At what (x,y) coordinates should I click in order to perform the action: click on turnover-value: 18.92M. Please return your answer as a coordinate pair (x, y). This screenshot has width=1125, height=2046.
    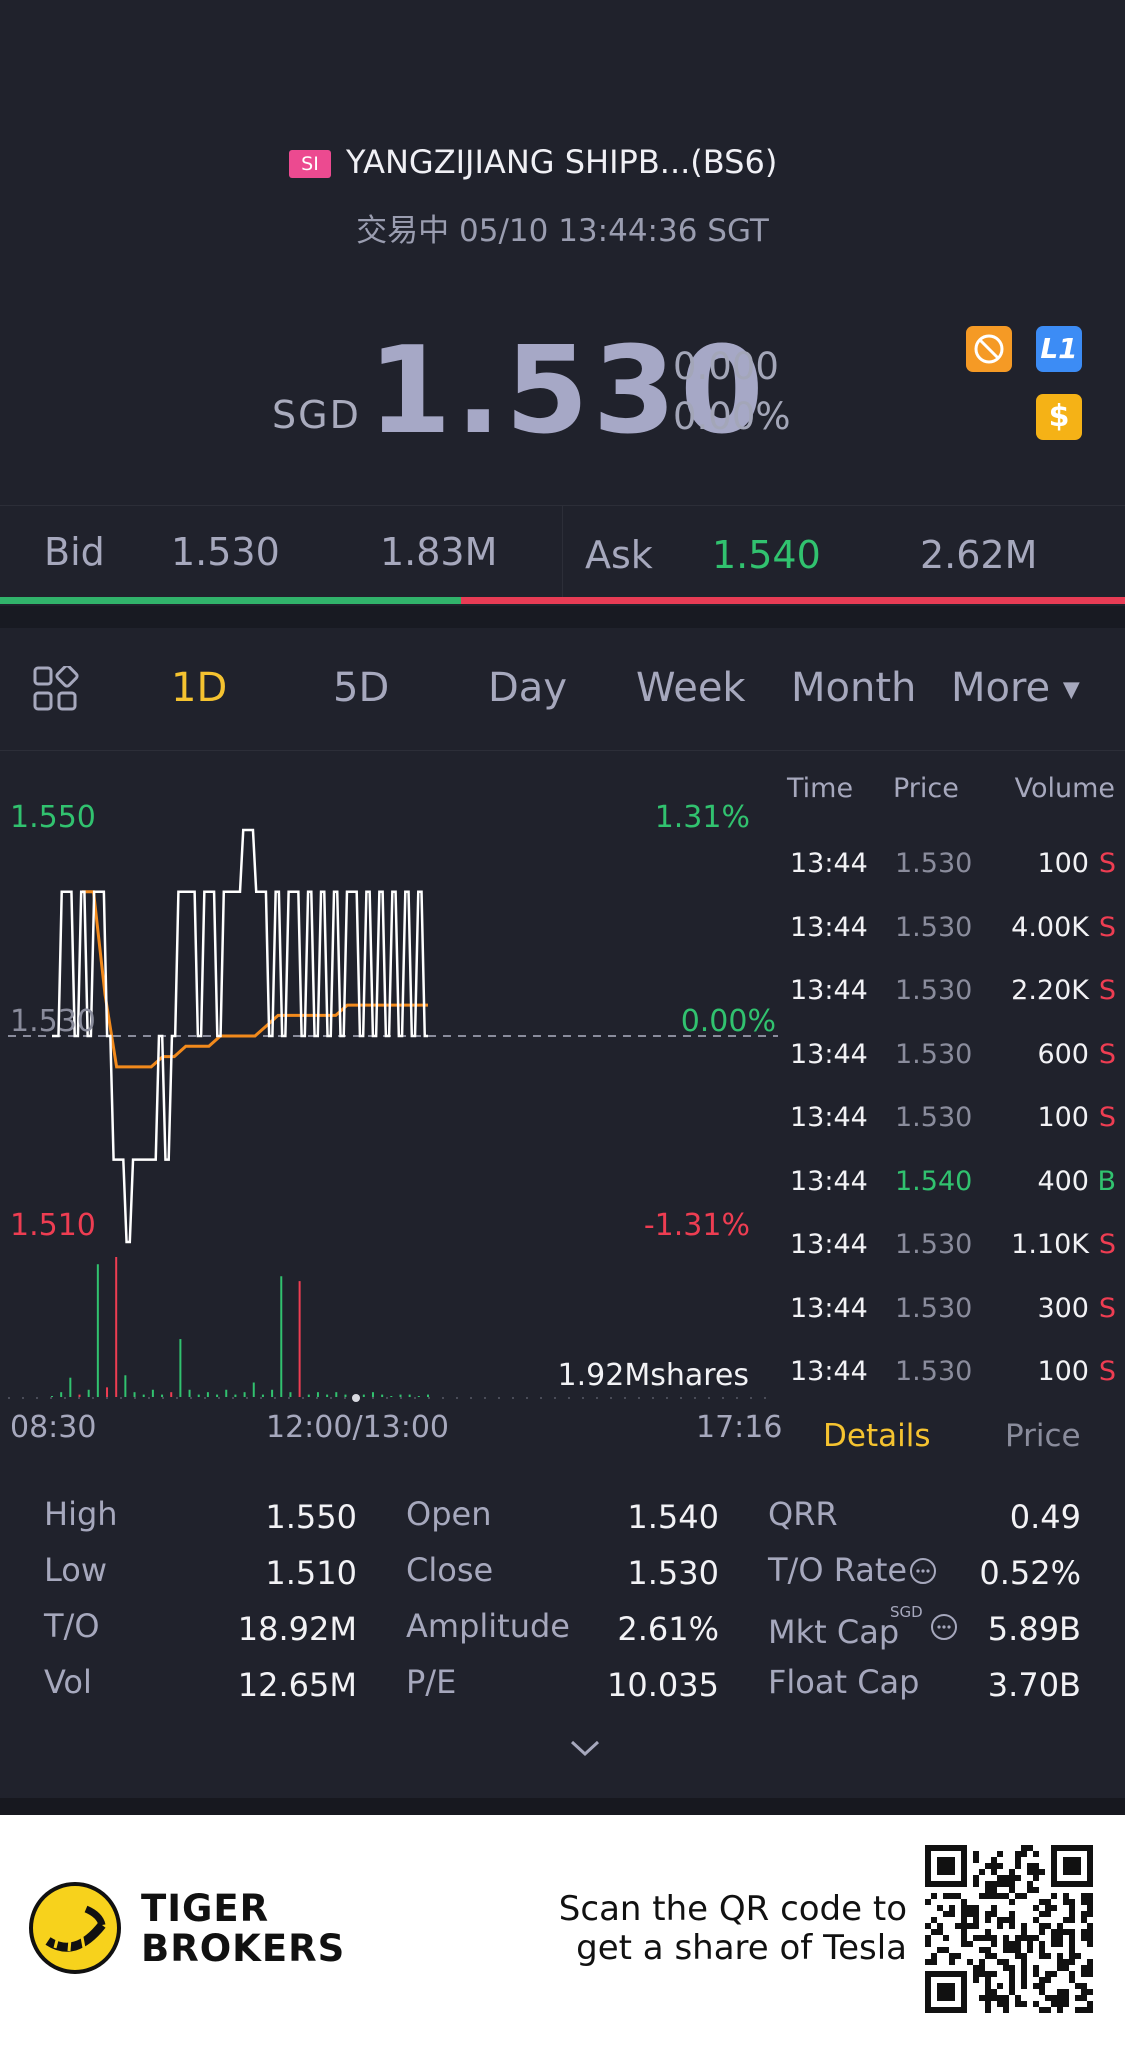
    Looking at the image, I should click on (297, 1629).